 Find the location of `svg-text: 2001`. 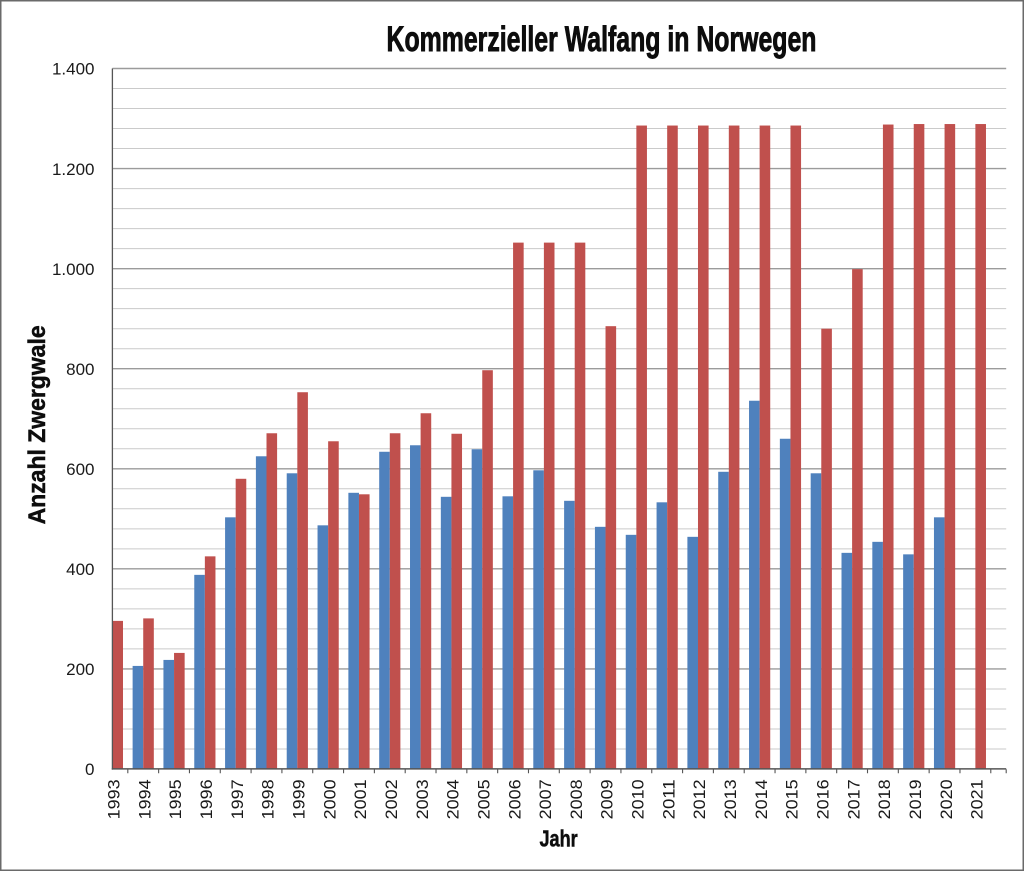

svg-text: 2001 is located at coordinates (360, 799).